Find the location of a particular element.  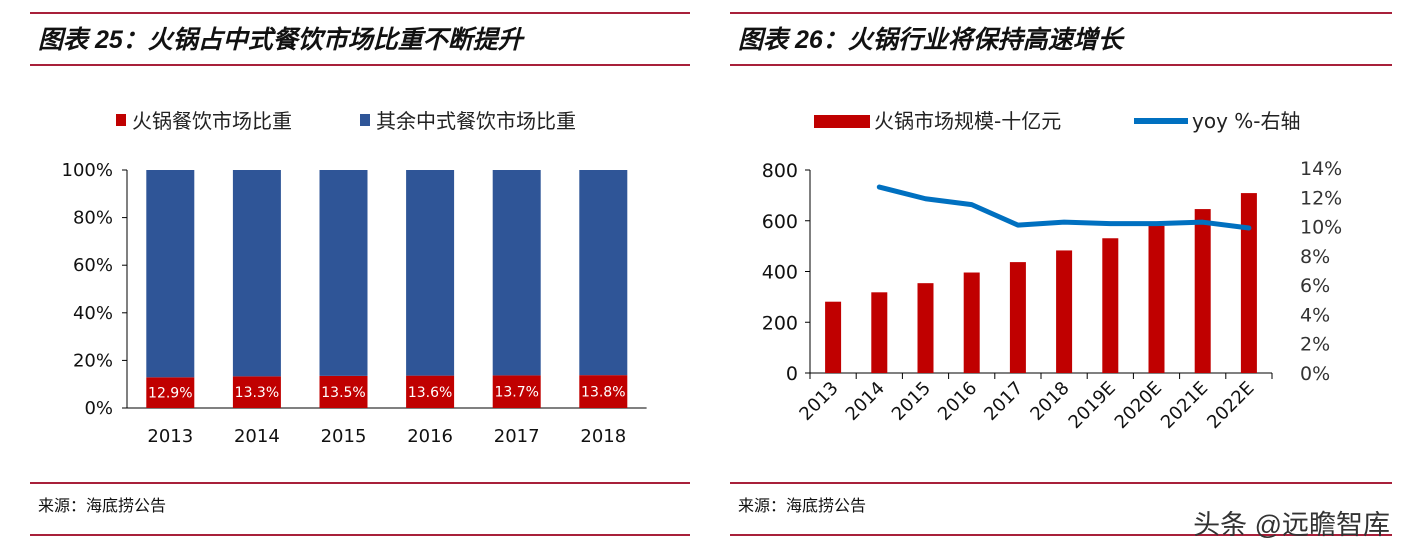

y-tick-label: 80% is located at coordinates (93, 218).